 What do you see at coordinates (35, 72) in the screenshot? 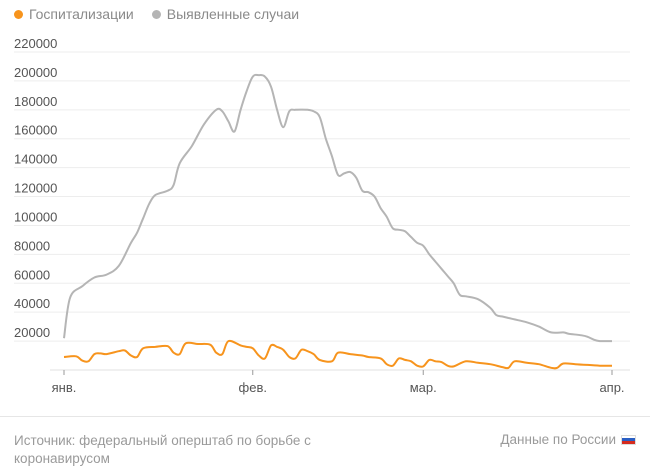
I see `y-tick-label: 200000` at bounding box center [35, 72].